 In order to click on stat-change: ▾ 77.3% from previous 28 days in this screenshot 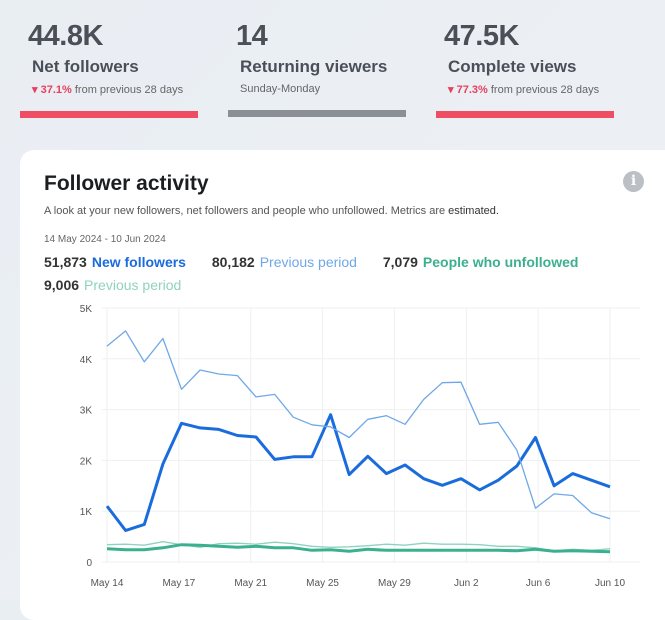, I will do `click(531, 89)`.